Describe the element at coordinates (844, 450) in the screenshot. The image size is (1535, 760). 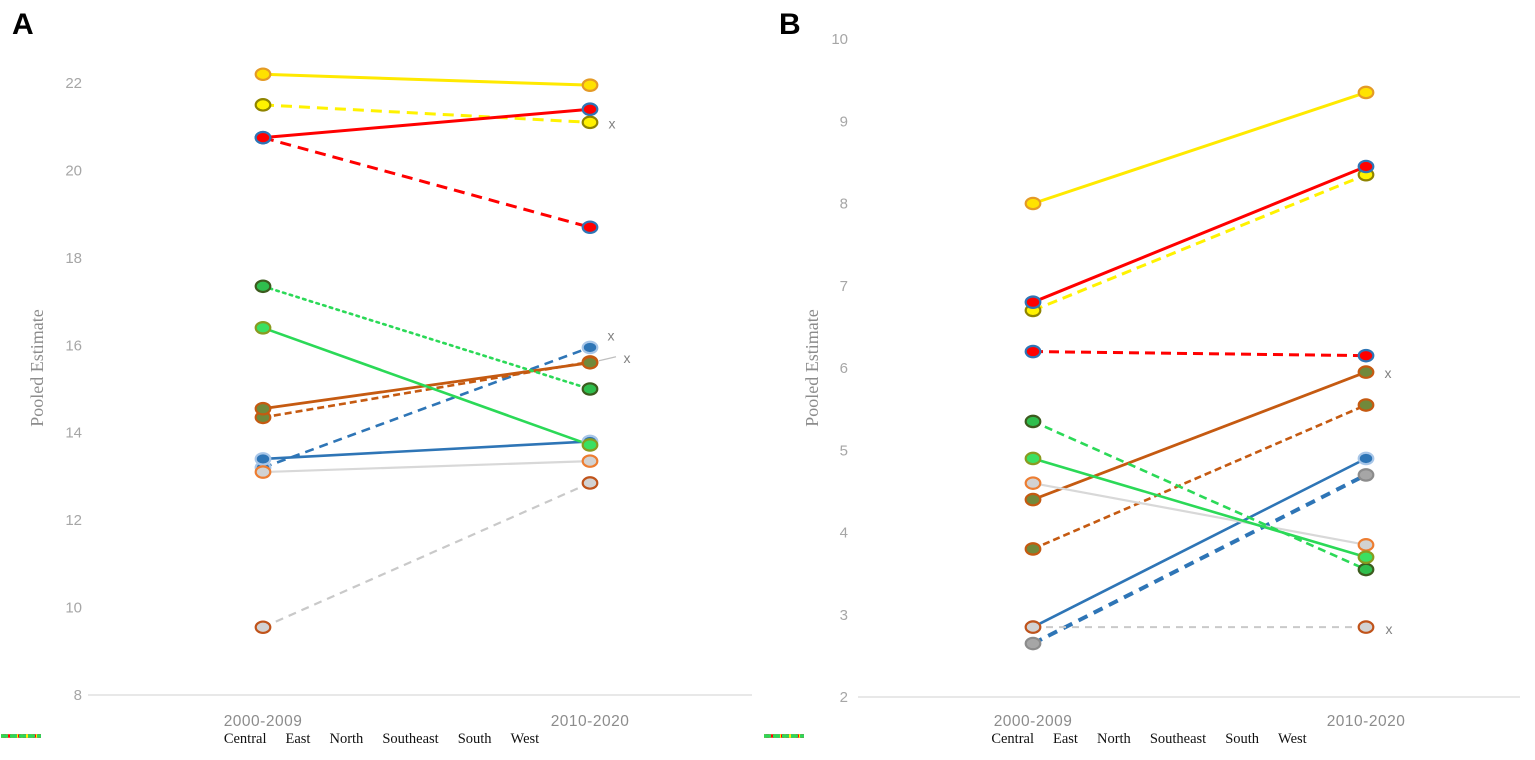
I see `y-tick-label-5: 5` at that location.